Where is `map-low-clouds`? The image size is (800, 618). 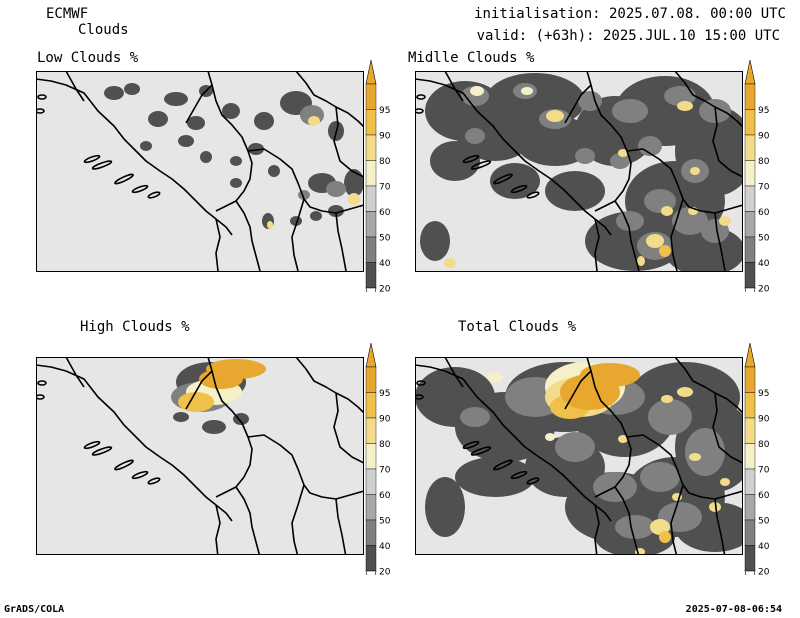
map-low-clouds is located at coordinates (200, 171).